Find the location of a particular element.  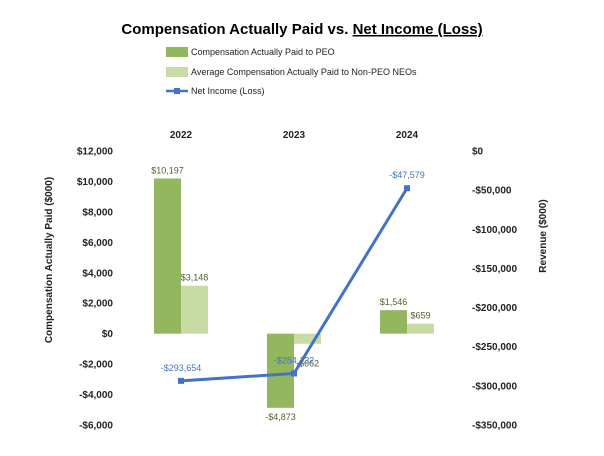

right-tick-label: -$300,000 is located at coordinates (494, 386).